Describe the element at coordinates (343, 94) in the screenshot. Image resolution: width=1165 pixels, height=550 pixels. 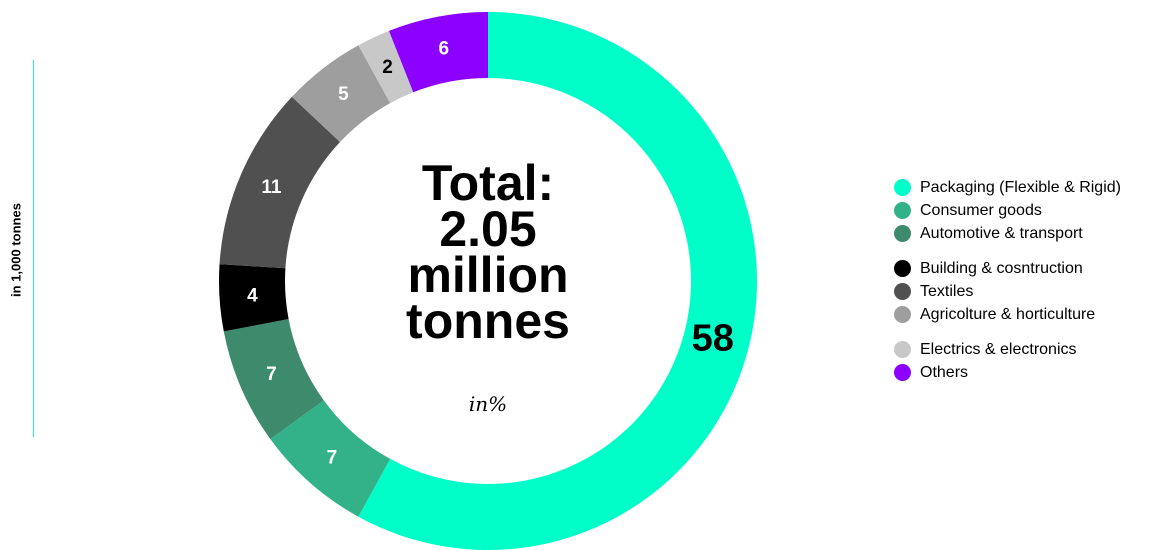
I see `slice-value-label: 5` at that location.